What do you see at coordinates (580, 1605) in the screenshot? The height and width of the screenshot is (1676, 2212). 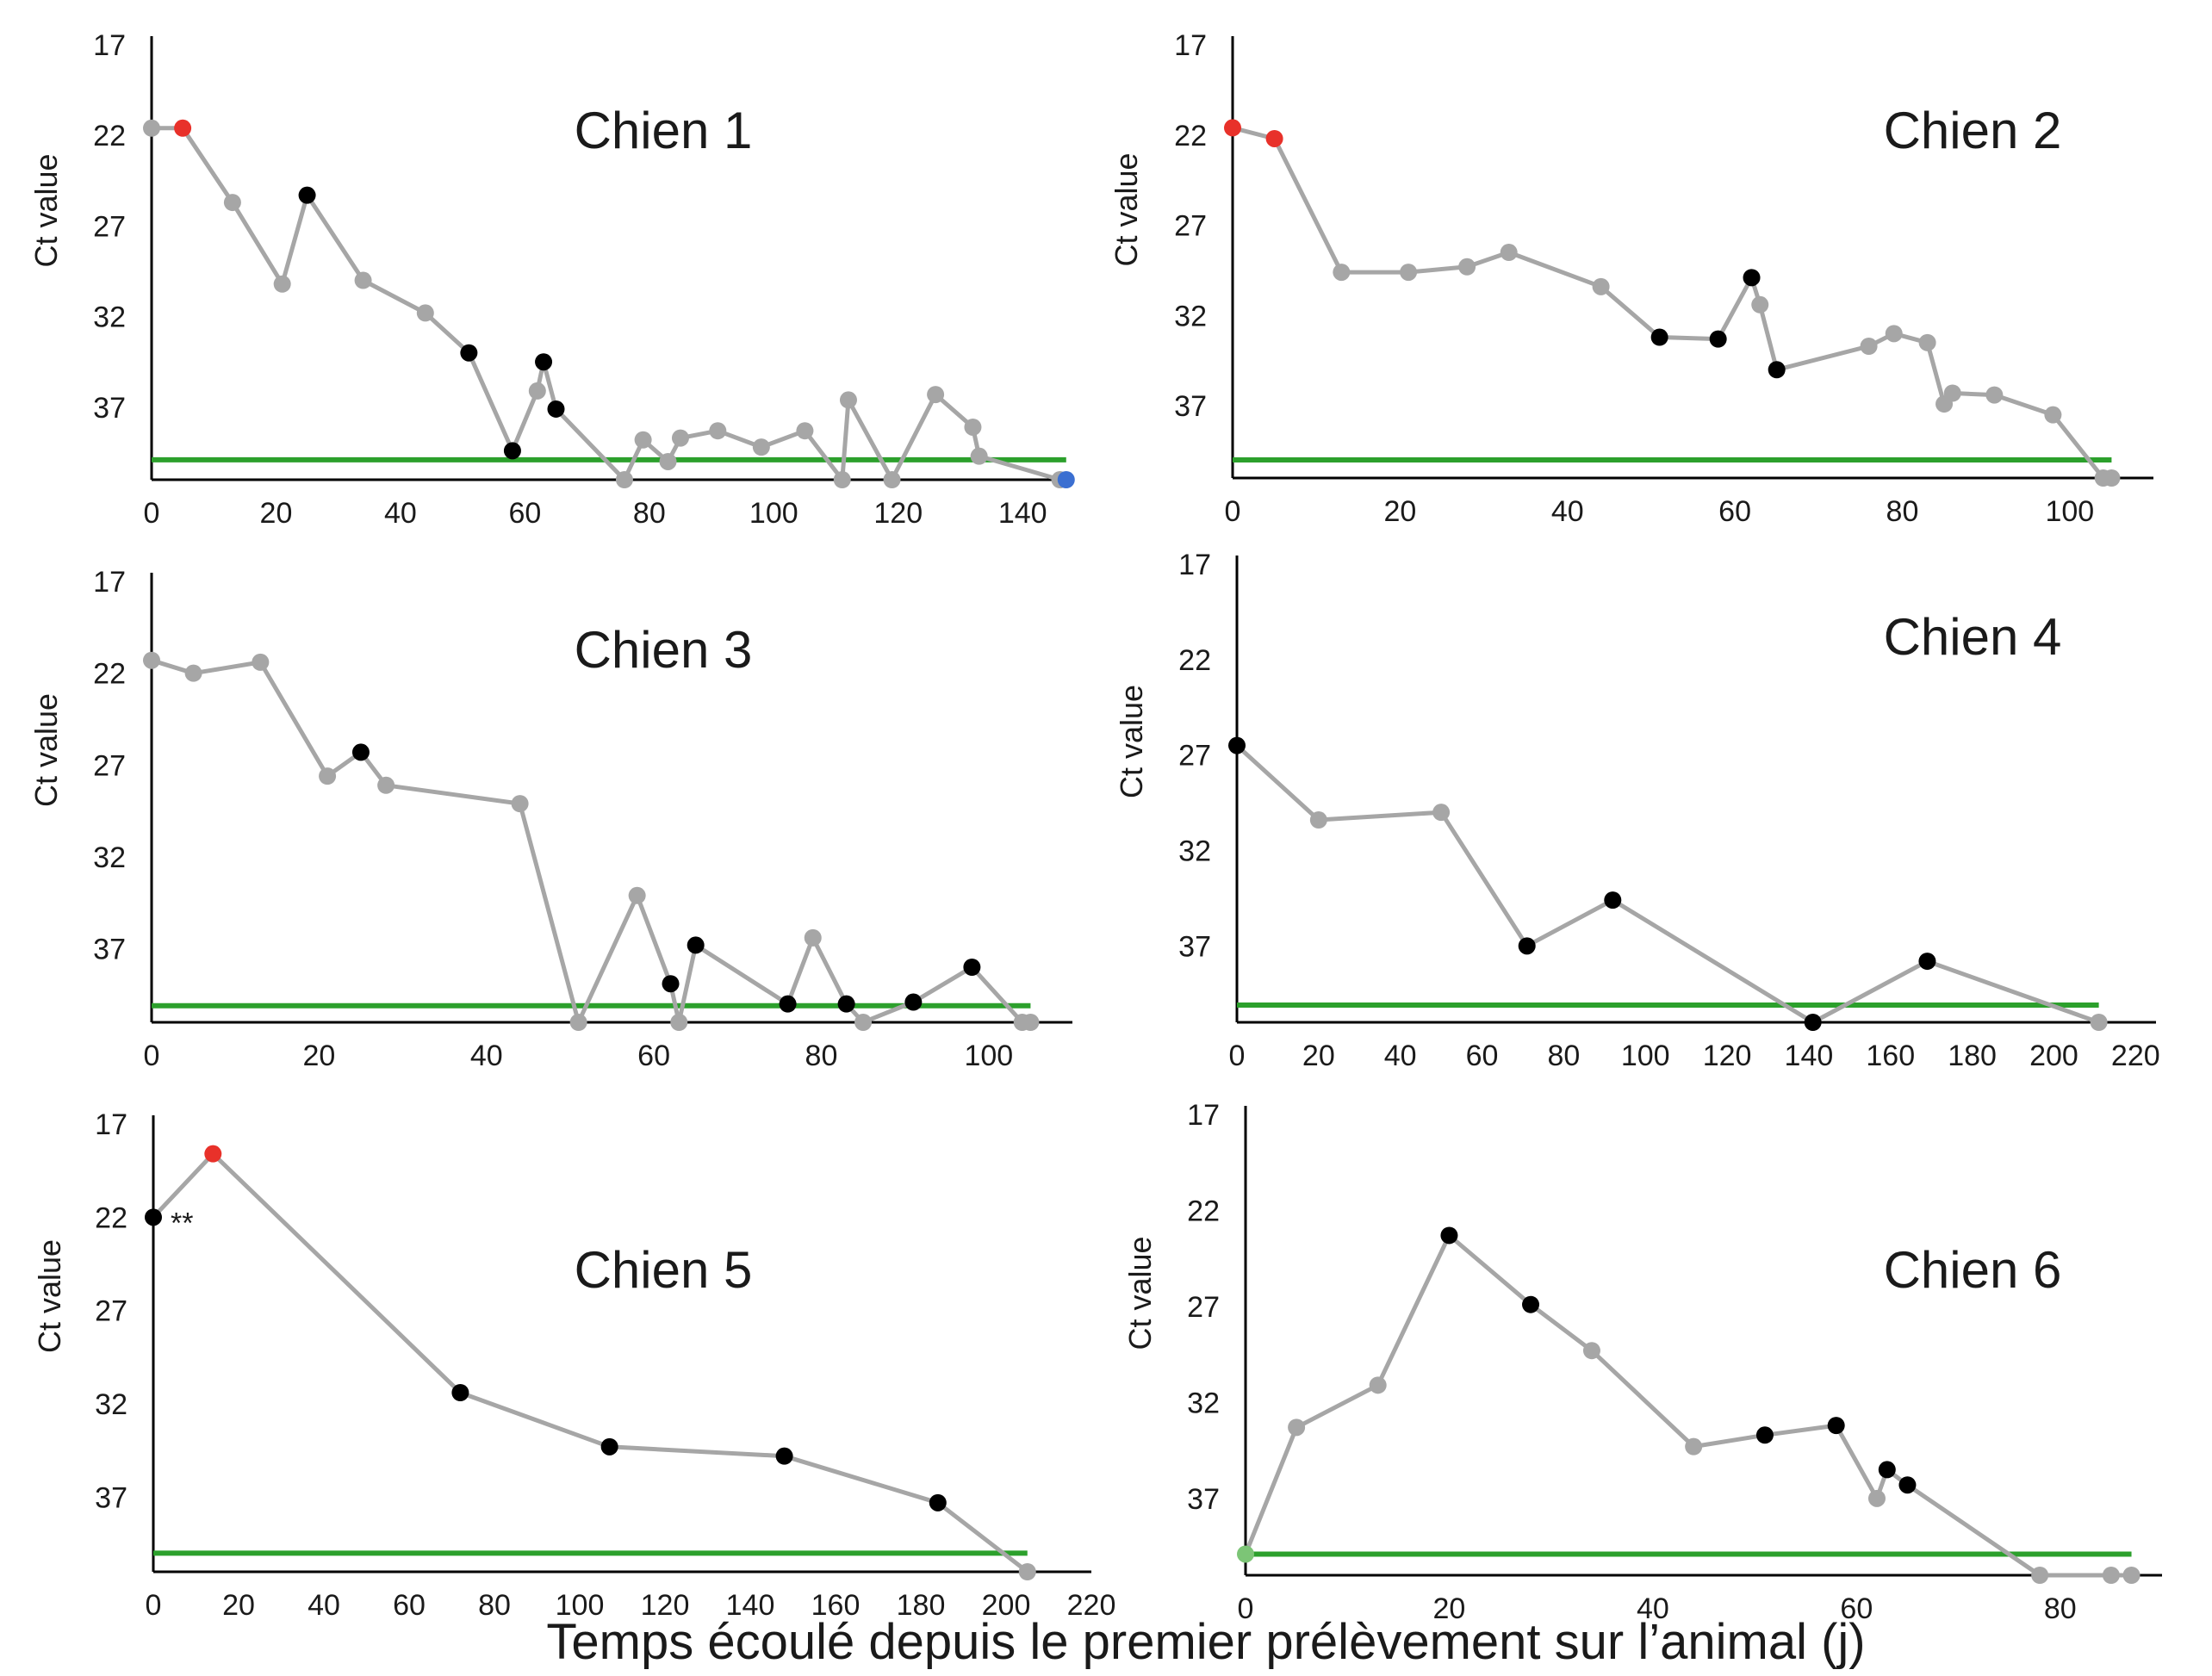 I see `x-tick-label: 100` at bounding box center [580, 1605].